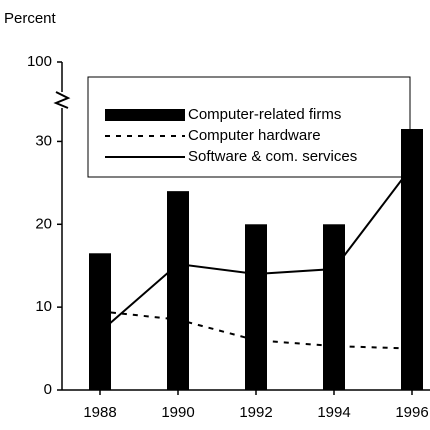 Image resolution: width=430 pixels, height=430 pixels. Describe the element at coordinates (255, 412) in the screenshot. I see `x-tick-label: 1992` at that location.